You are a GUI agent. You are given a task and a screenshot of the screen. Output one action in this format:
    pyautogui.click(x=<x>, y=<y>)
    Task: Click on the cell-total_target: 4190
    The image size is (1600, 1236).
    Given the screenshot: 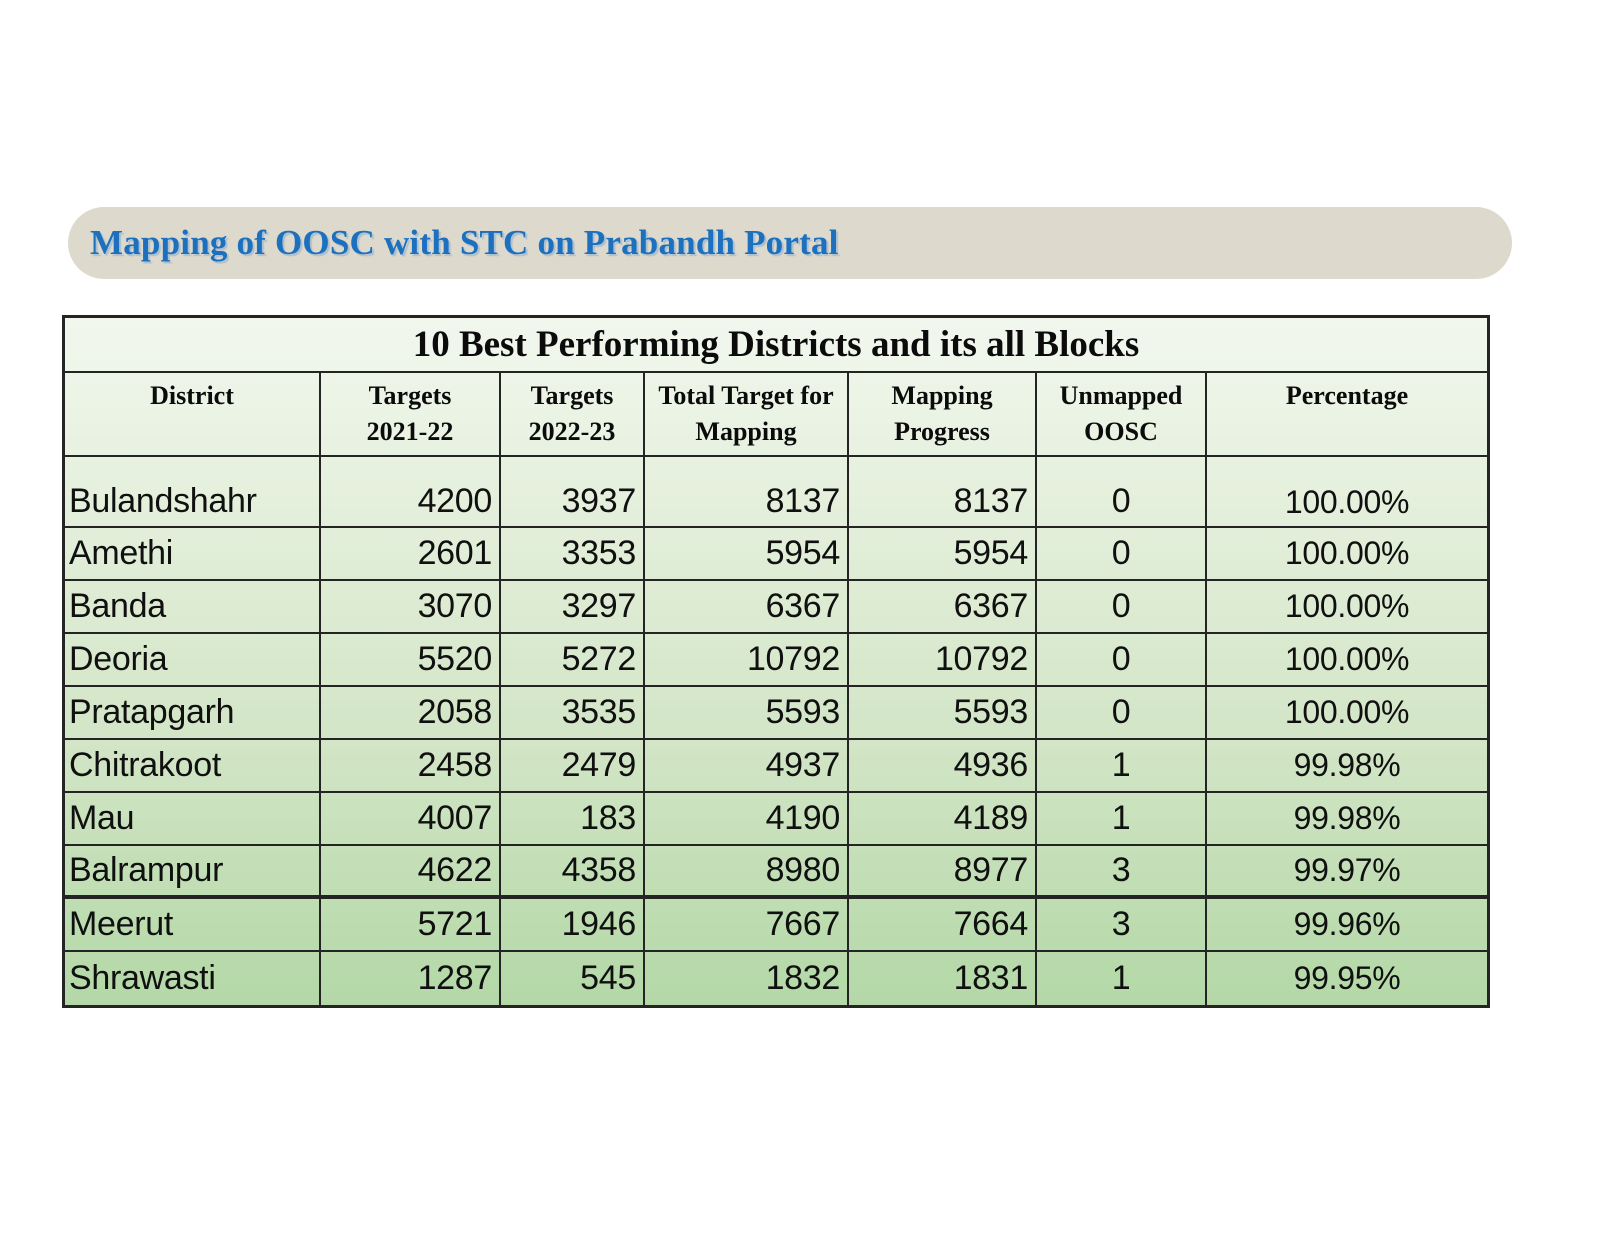 What is the action you would take?
    pyautogui.click(x=745, y=818)
    